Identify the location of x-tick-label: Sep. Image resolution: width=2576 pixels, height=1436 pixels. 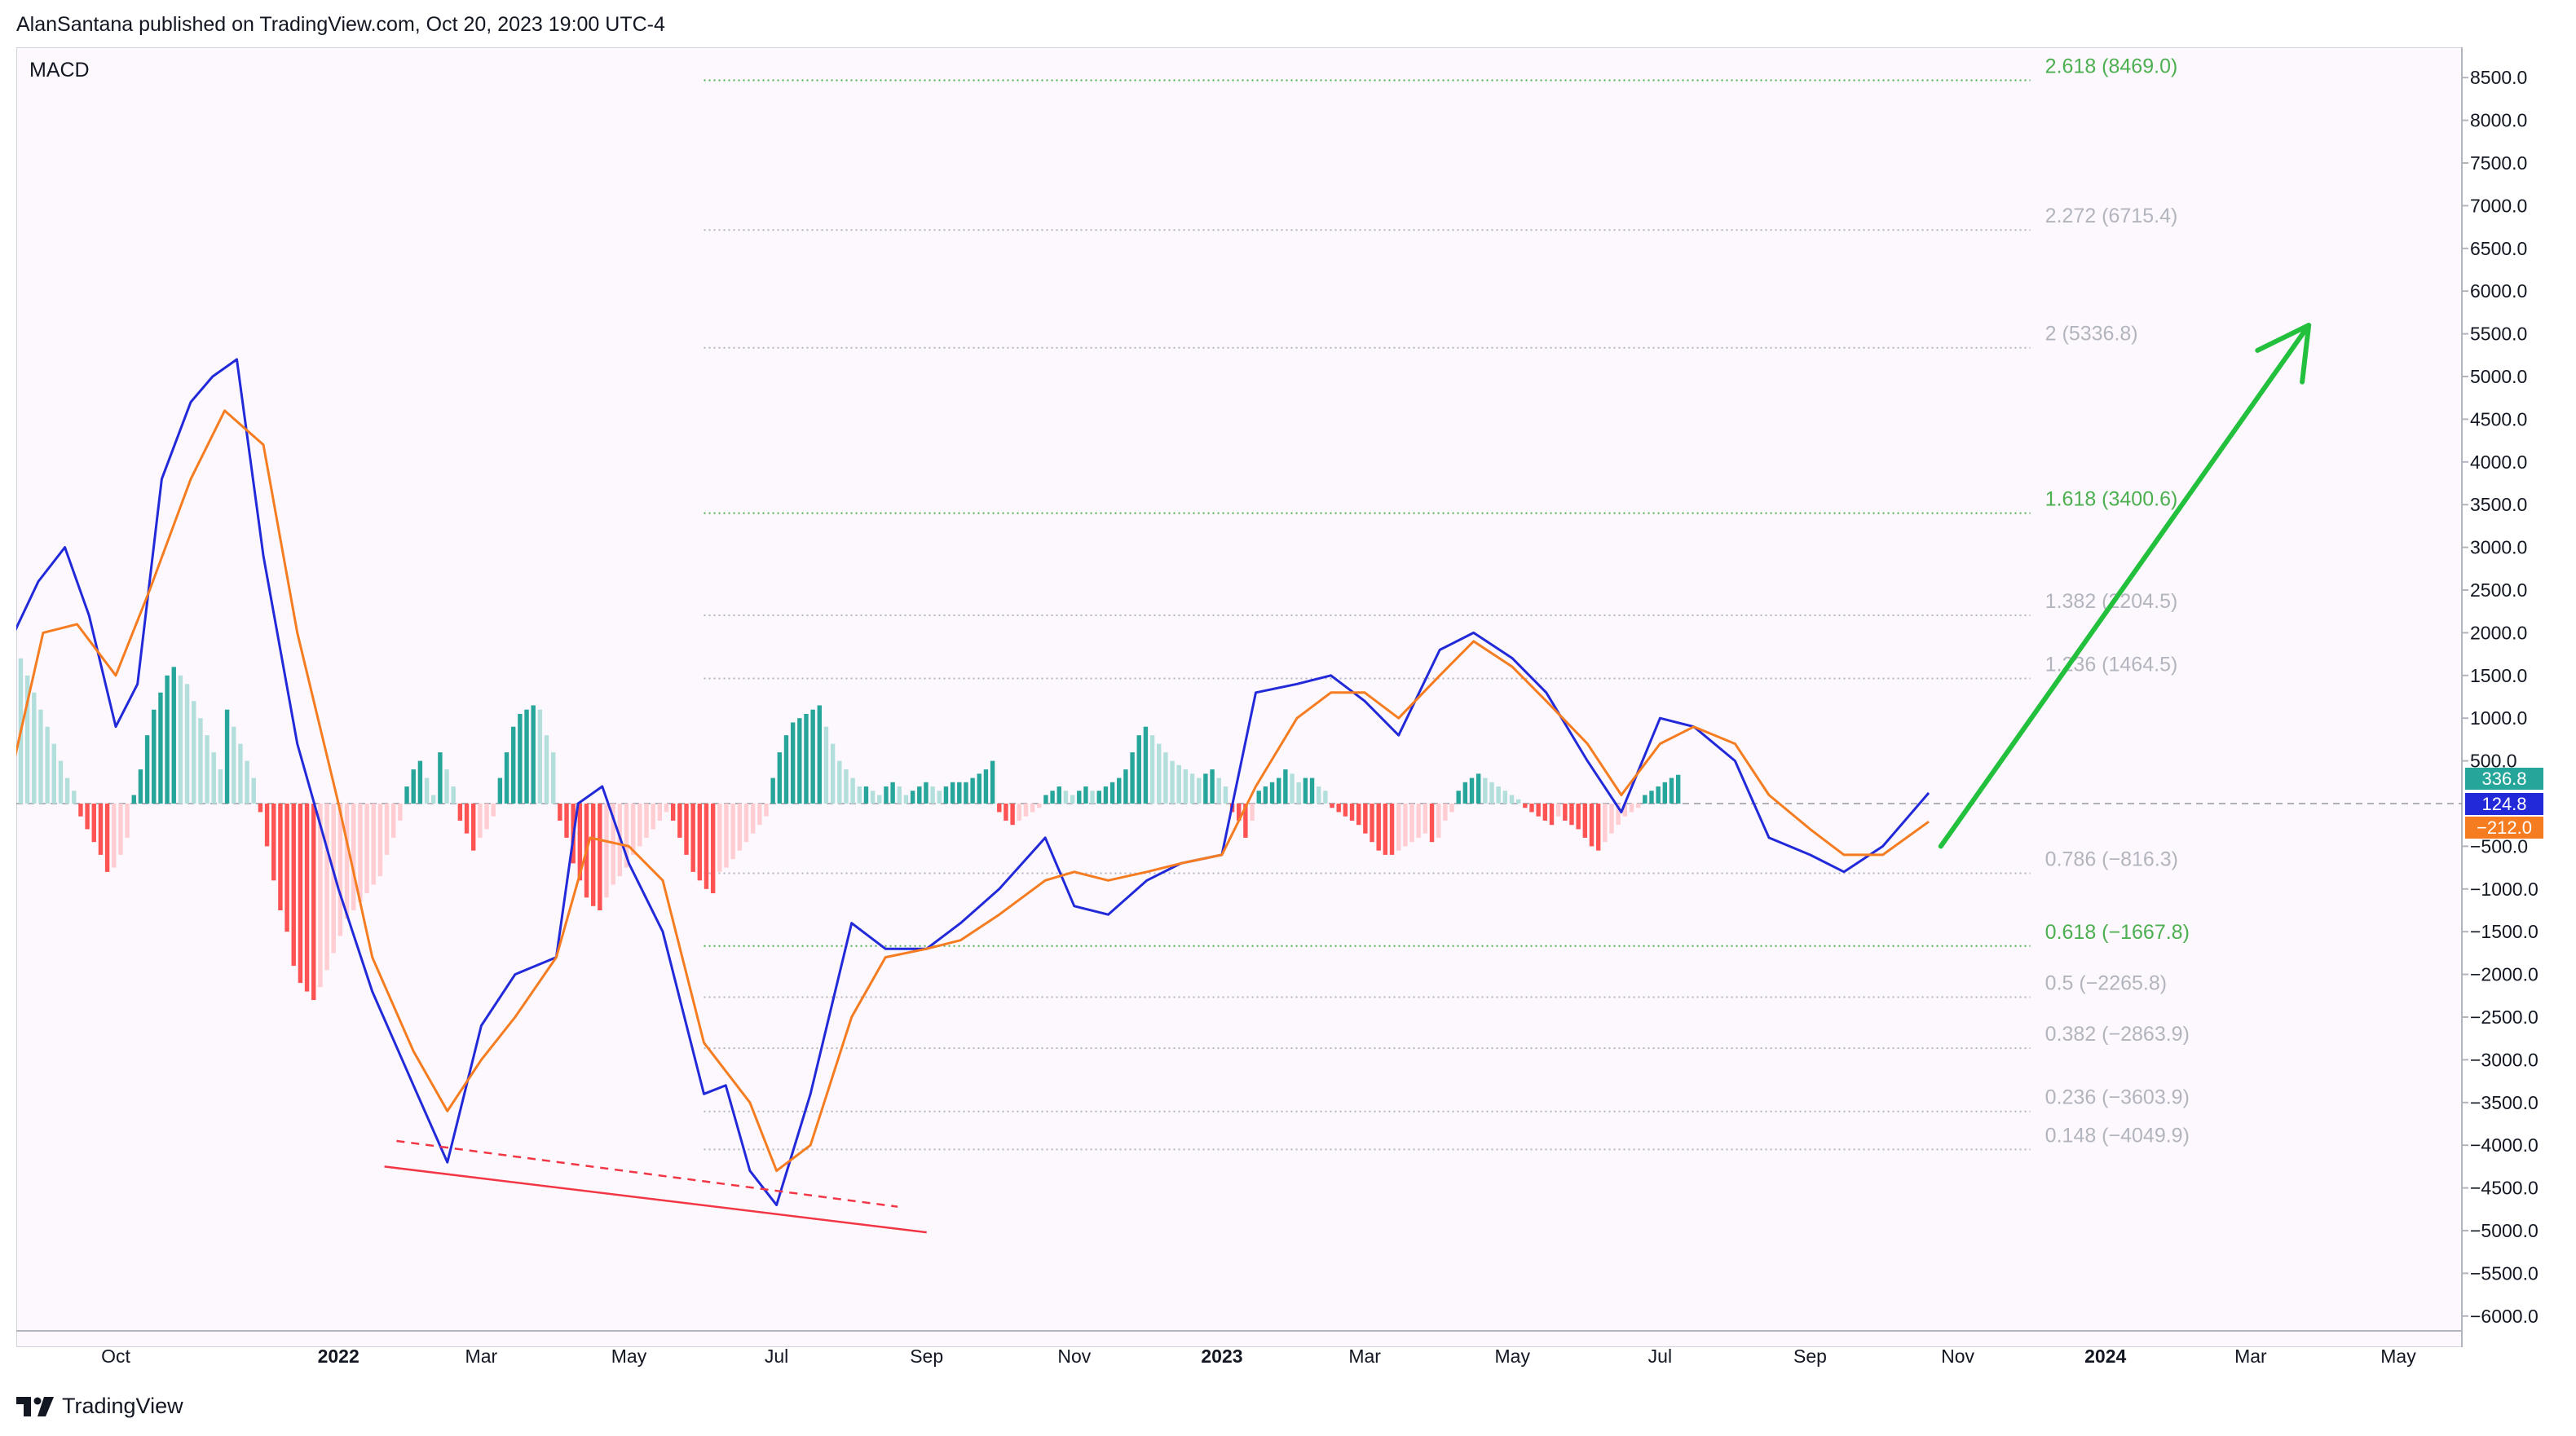
(1810, 1356).